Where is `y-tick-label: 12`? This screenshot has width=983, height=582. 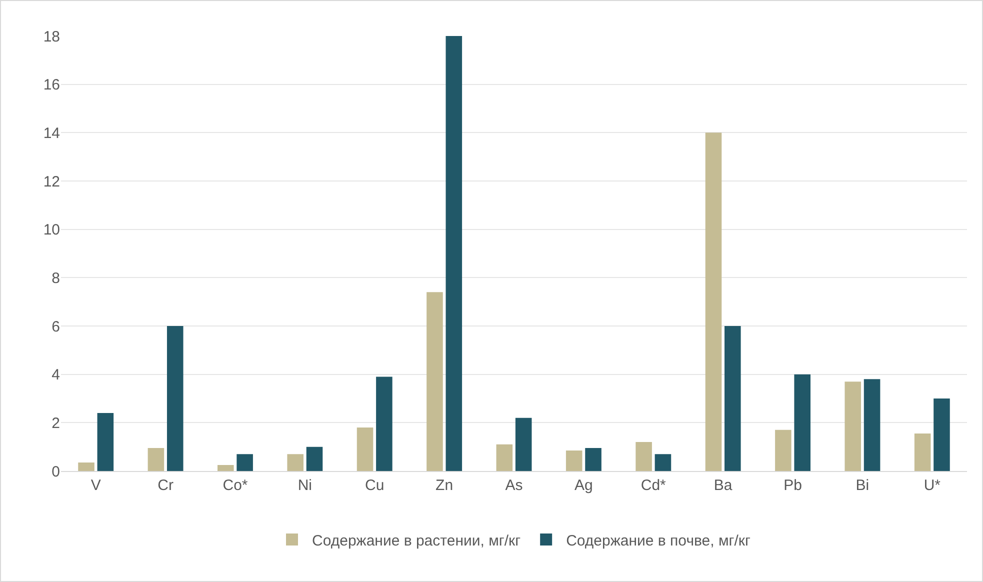
y-tick-label: 12 is located at coordinates (51, 181).